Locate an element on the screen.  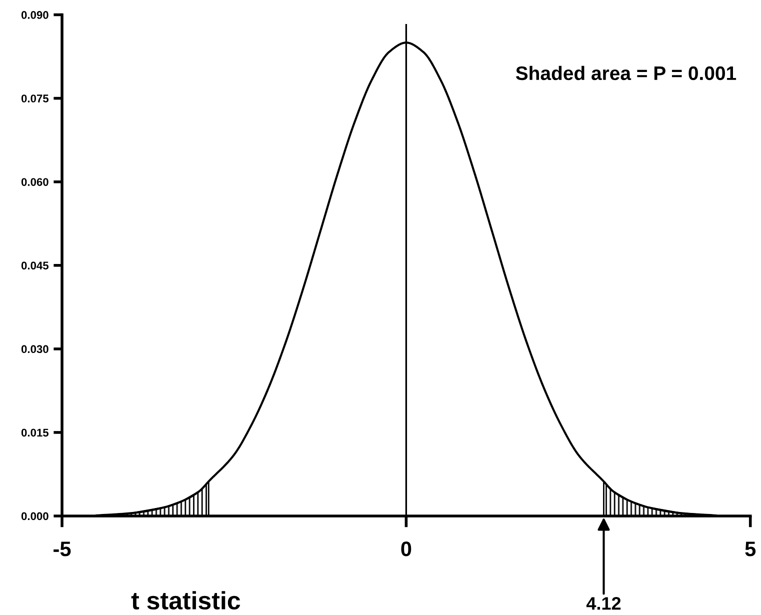
x-axis-title: t statistic is located at coordinates (185, 600).